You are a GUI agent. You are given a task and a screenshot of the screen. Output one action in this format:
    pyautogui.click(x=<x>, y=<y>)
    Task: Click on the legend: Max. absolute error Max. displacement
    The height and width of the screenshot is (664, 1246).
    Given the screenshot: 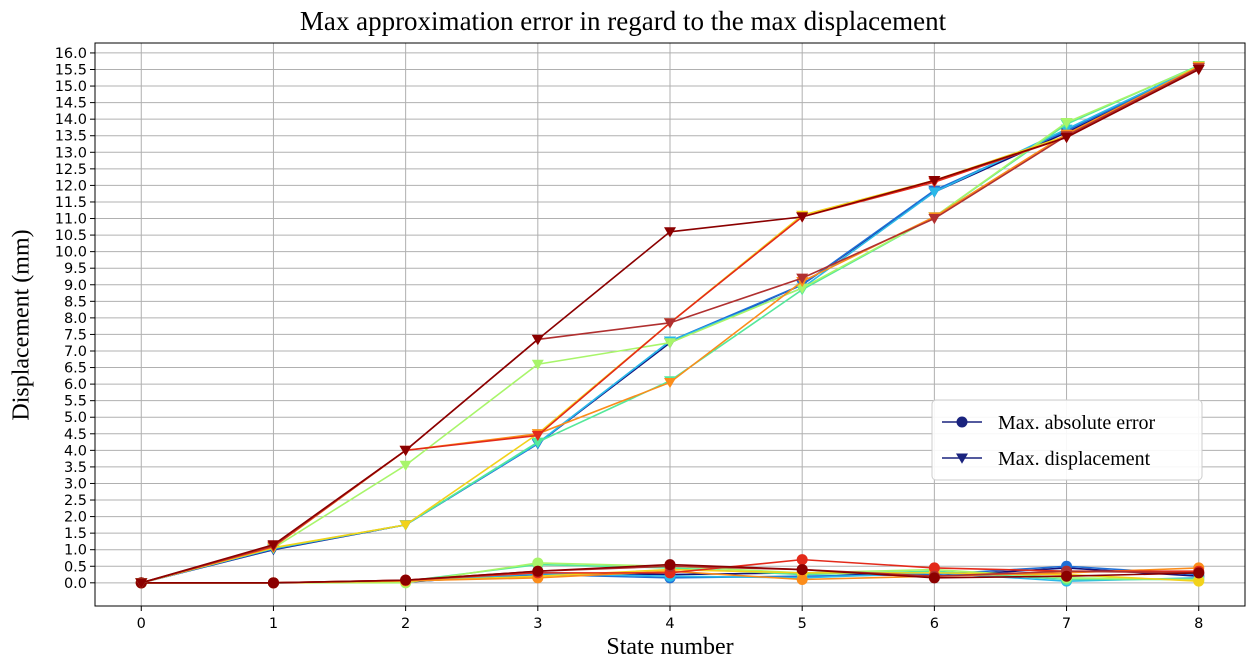 What is the action you would take?
    pyautogui.click(x=1067, y=440)
    